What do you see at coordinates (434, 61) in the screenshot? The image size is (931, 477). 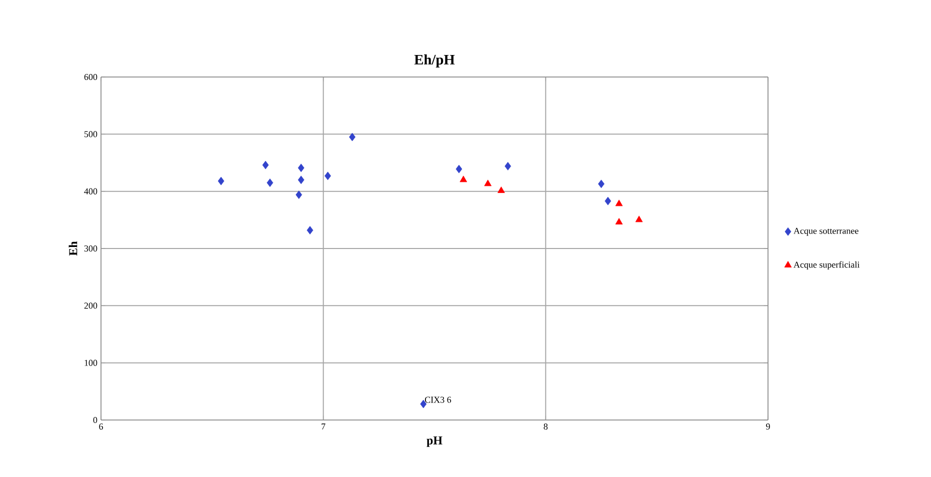 I see `chart-title: Eh/pH` at bounding box center [434, 61].